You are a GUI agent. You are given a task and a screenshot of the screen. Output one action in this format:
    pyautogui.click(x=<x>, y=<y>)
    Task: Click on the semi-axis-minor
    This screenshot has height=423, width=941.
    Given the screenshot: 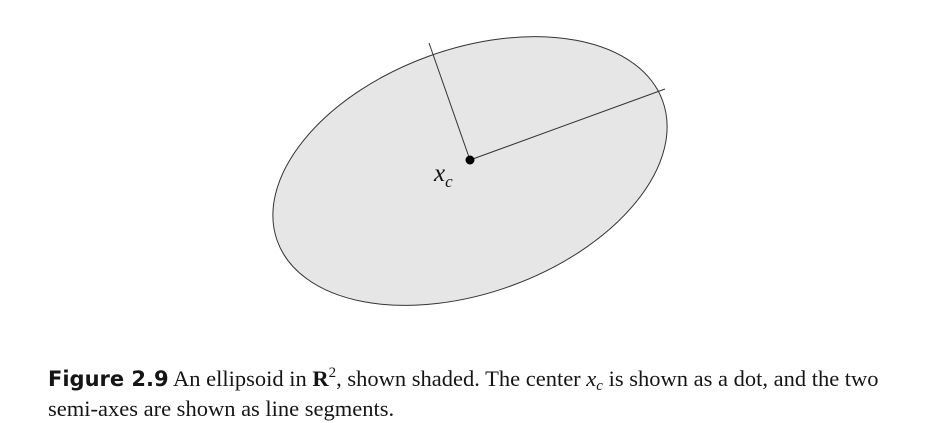 What is the action you would take?
    pyautogui.click(x=449, y=101)
    